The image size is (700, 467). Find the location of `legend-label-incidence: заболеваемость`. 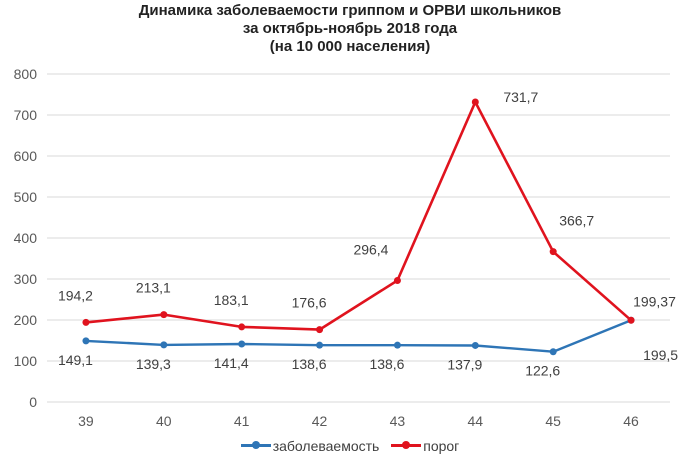

legend-label-incidence: заболеваемость is located at coordinates (326, 445).